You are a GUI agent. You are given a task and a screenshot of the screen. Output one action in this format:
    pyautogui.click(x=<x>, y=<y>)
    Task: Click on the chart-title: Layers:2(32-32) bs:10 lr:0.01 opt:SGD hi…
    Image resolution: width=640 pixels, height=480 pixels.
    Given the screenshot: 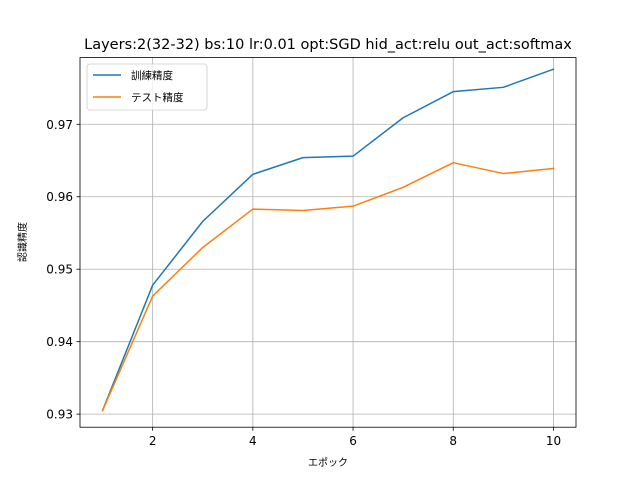 What is the action you would take?
    pyautogui.click(x=328, y=45)
    